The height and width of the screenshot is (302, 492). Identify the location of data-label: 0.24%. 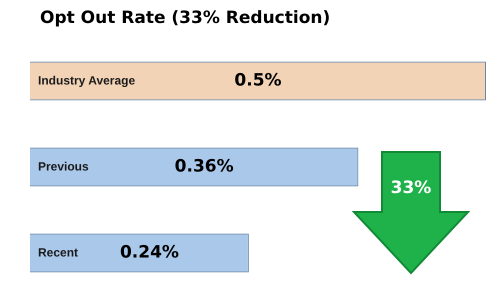
(149, 252).